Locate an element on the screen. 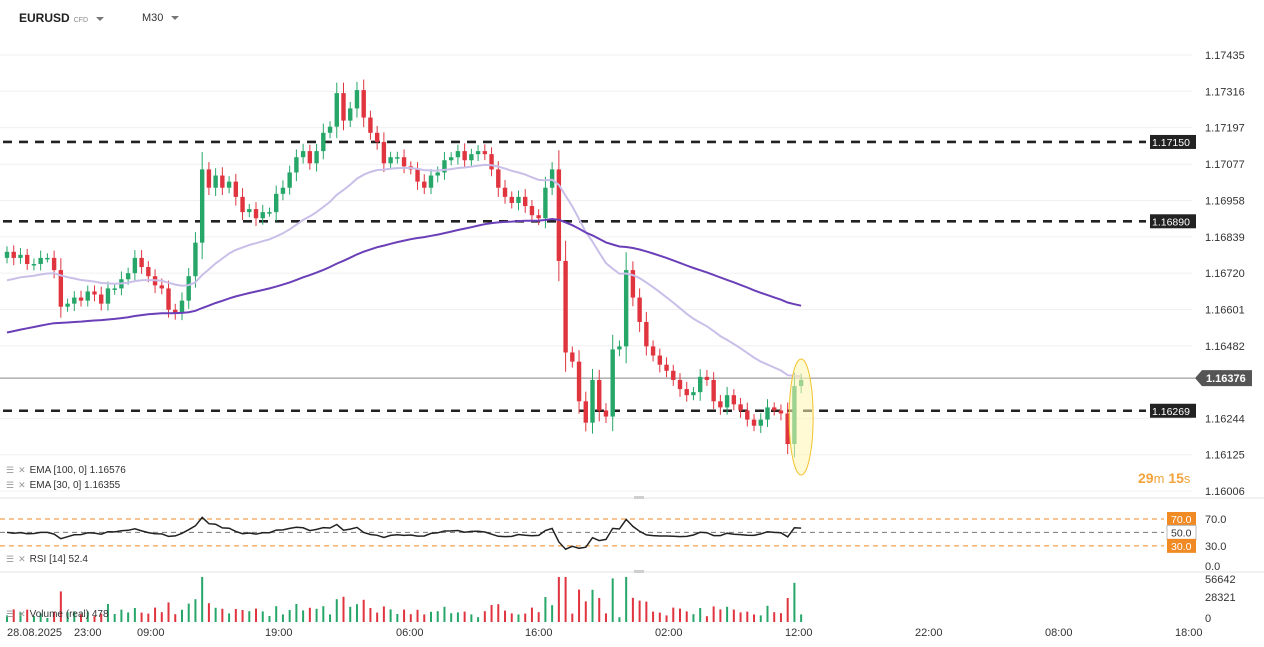  timeframe-selector: M30 is located at coordinates (161, 18).